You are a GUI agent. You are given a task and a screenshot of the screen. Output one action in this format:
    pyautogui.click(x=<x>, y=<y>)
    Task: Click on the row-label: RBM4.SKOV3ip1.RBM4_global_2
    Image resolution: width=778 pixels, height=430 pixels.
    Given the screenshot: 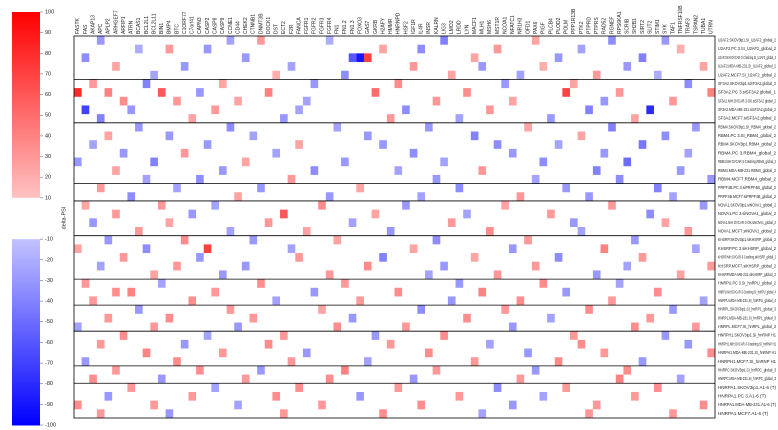 What is the action you would take?
    pyautogui.click(x=747, y=144)
    